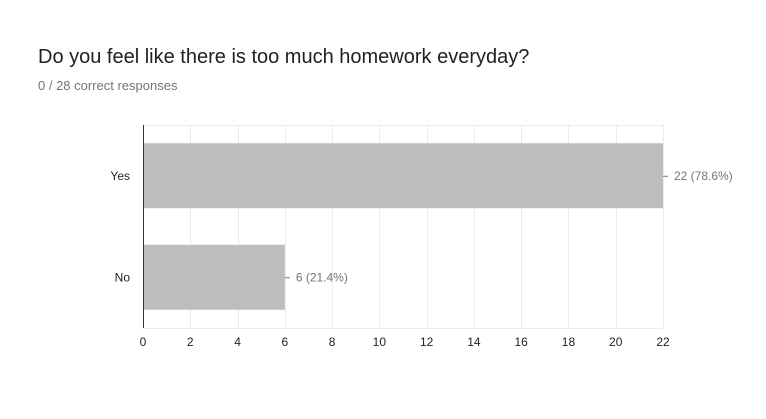 The image size is (766, 419). Describe the element at coordinates (120, 176) in the screenshot. I see `category-label-yes: Yes` at that location.